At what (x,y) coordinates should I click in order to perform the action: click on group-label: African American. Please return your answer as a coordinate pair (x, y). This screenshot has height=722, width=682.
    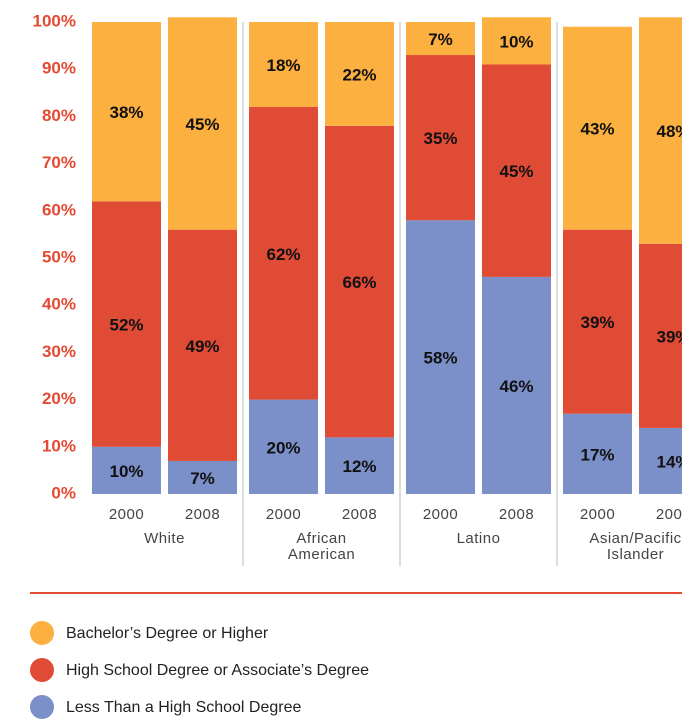
    Looking at the image, I should click on (321, 546).